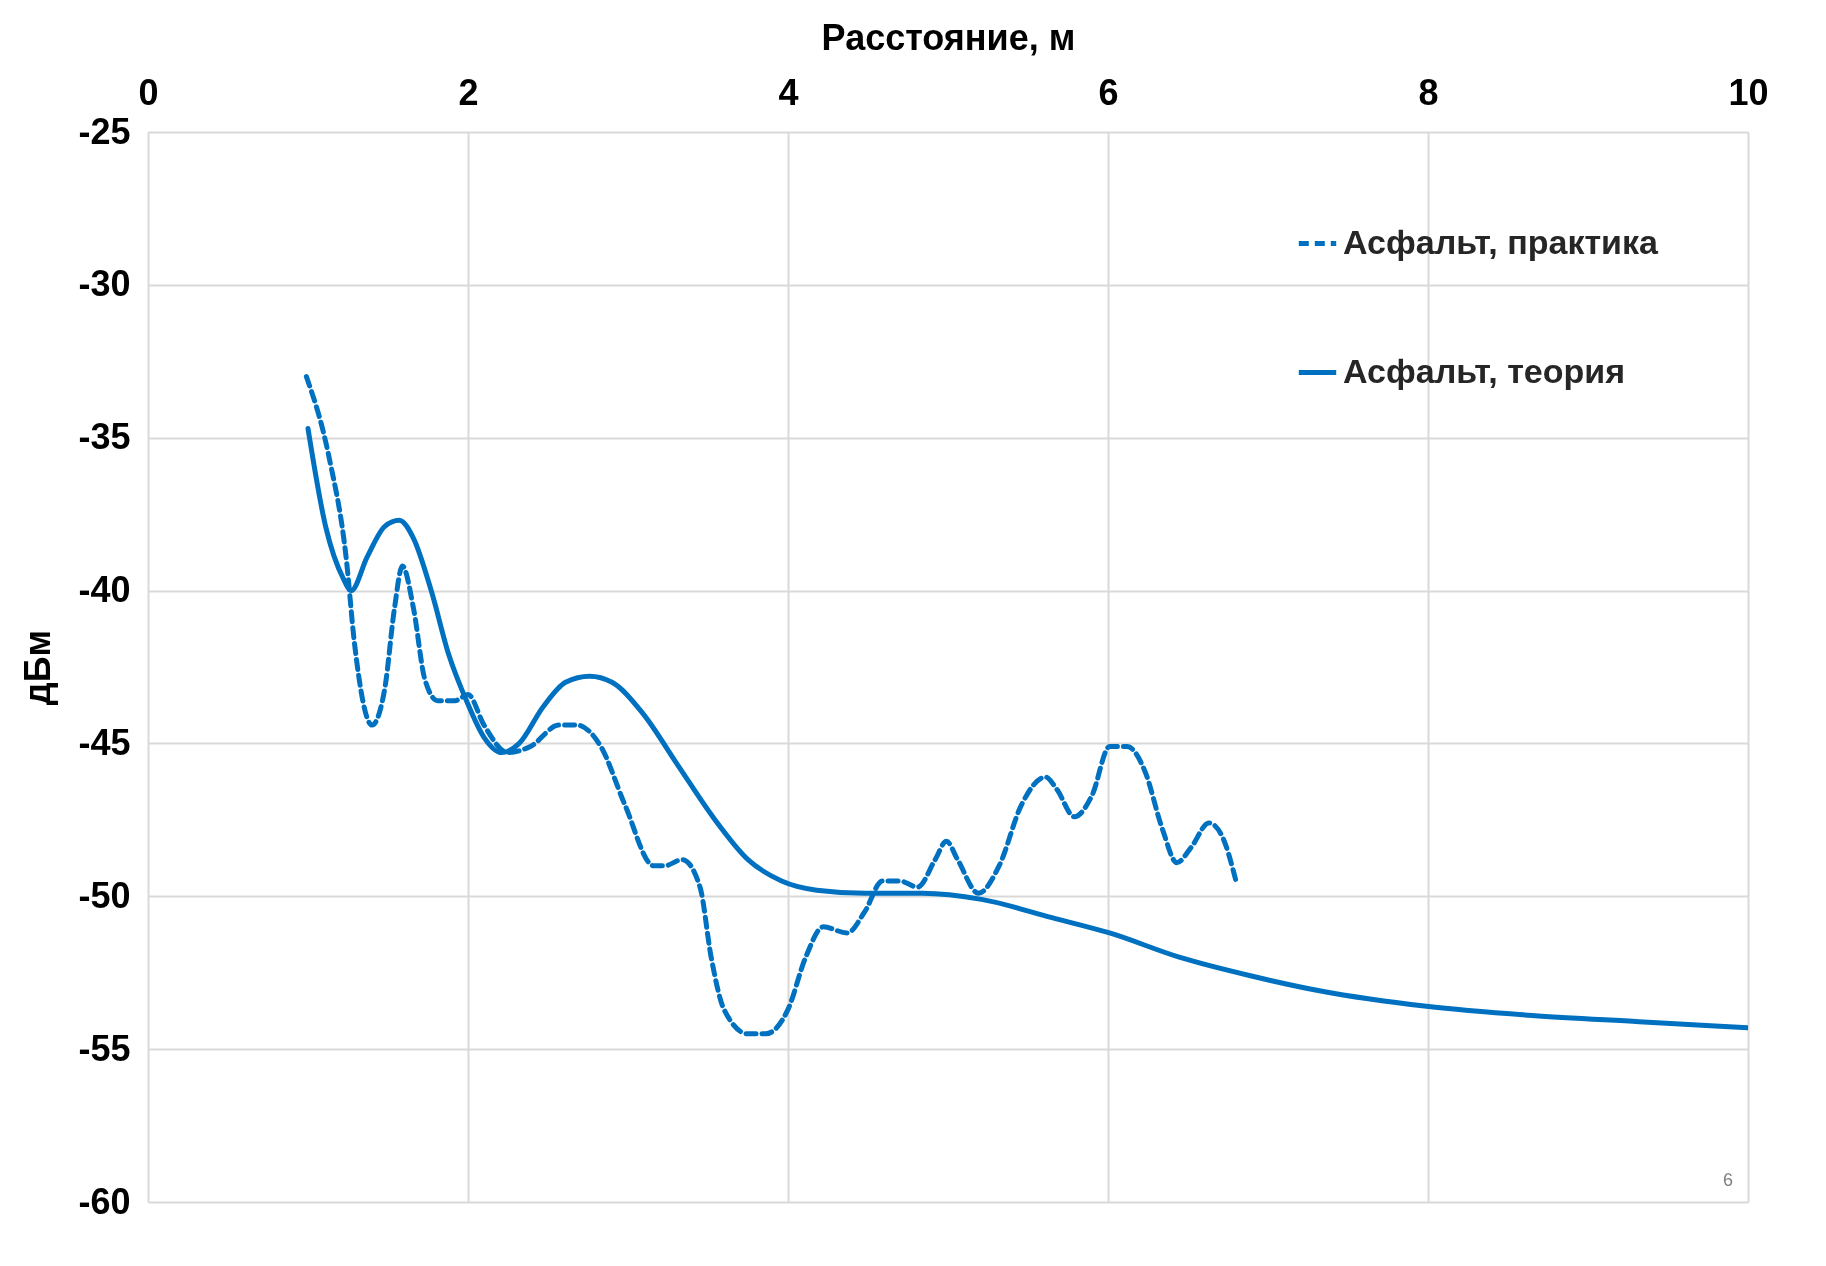 This screenshot has height=1266, width=1826. What do you see at coordinates (788, 92) in the screenshot?
I see `x-tick-label: 4` at bounding box center [788, 92].